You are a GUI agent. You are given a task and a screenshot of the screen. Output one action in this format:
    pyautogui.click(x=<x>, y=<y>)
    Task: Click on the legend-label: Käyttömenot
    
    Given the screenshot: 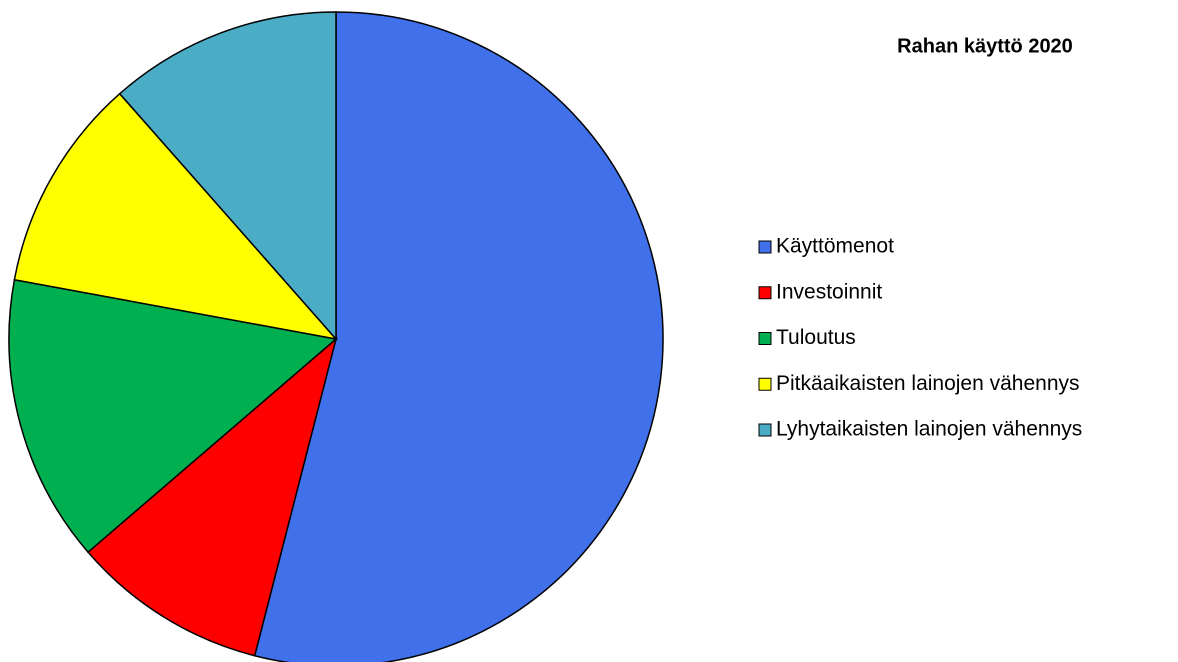 What is the action you would take?
    pyautogui.click(x=835, y=246)
    